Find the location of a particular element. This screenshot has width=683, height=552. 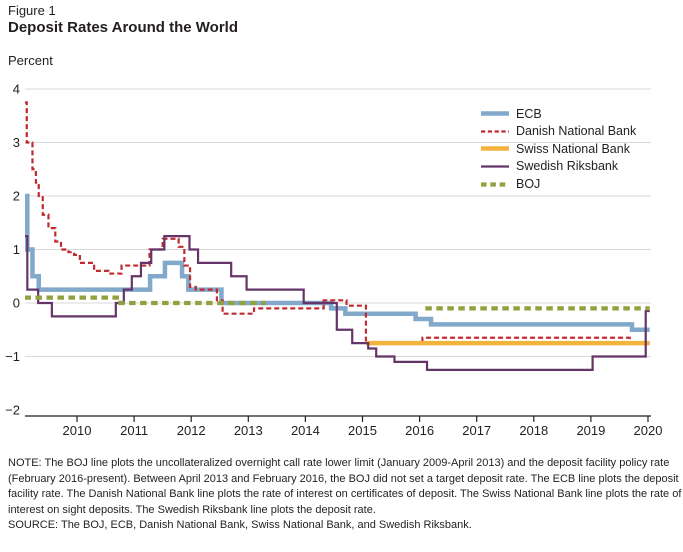

y-tick-label: 4 is located at coordinates (16, 89).